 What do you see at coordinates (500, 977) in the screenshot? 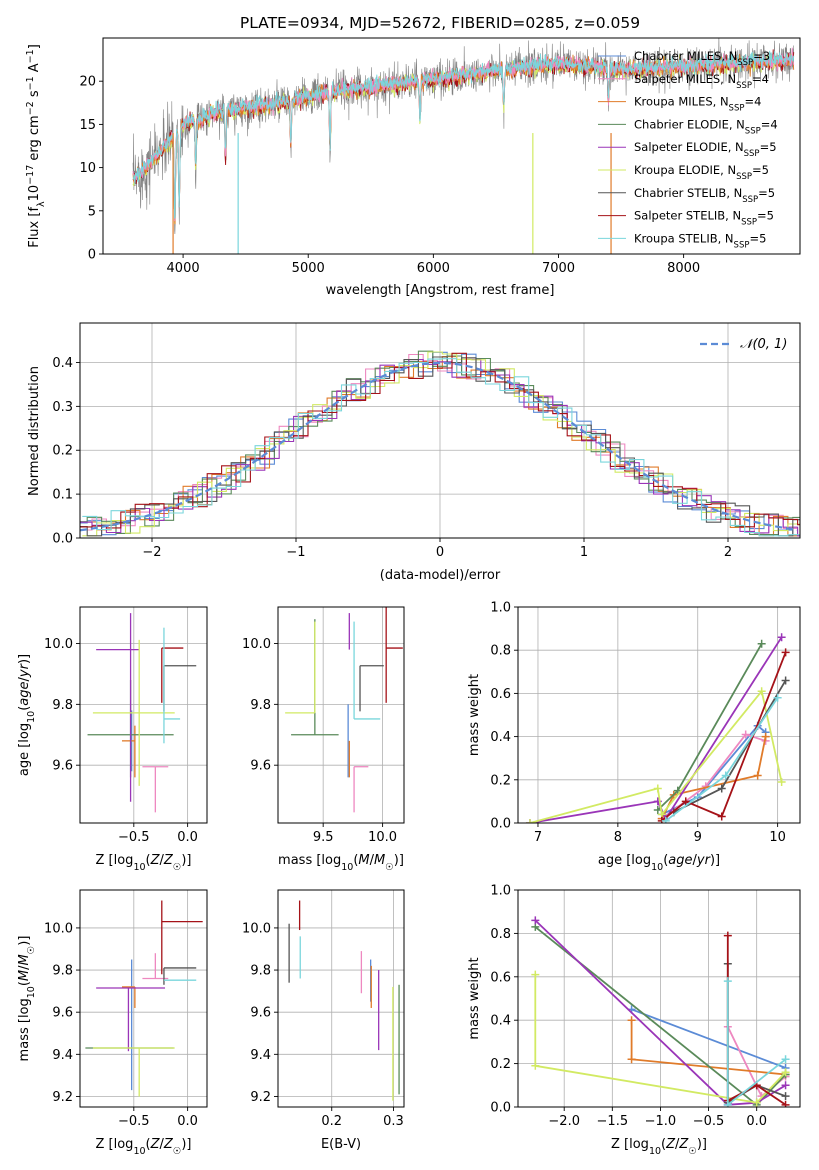
I see `y-tick-label: 0.6` at bounding box center [500, 977].